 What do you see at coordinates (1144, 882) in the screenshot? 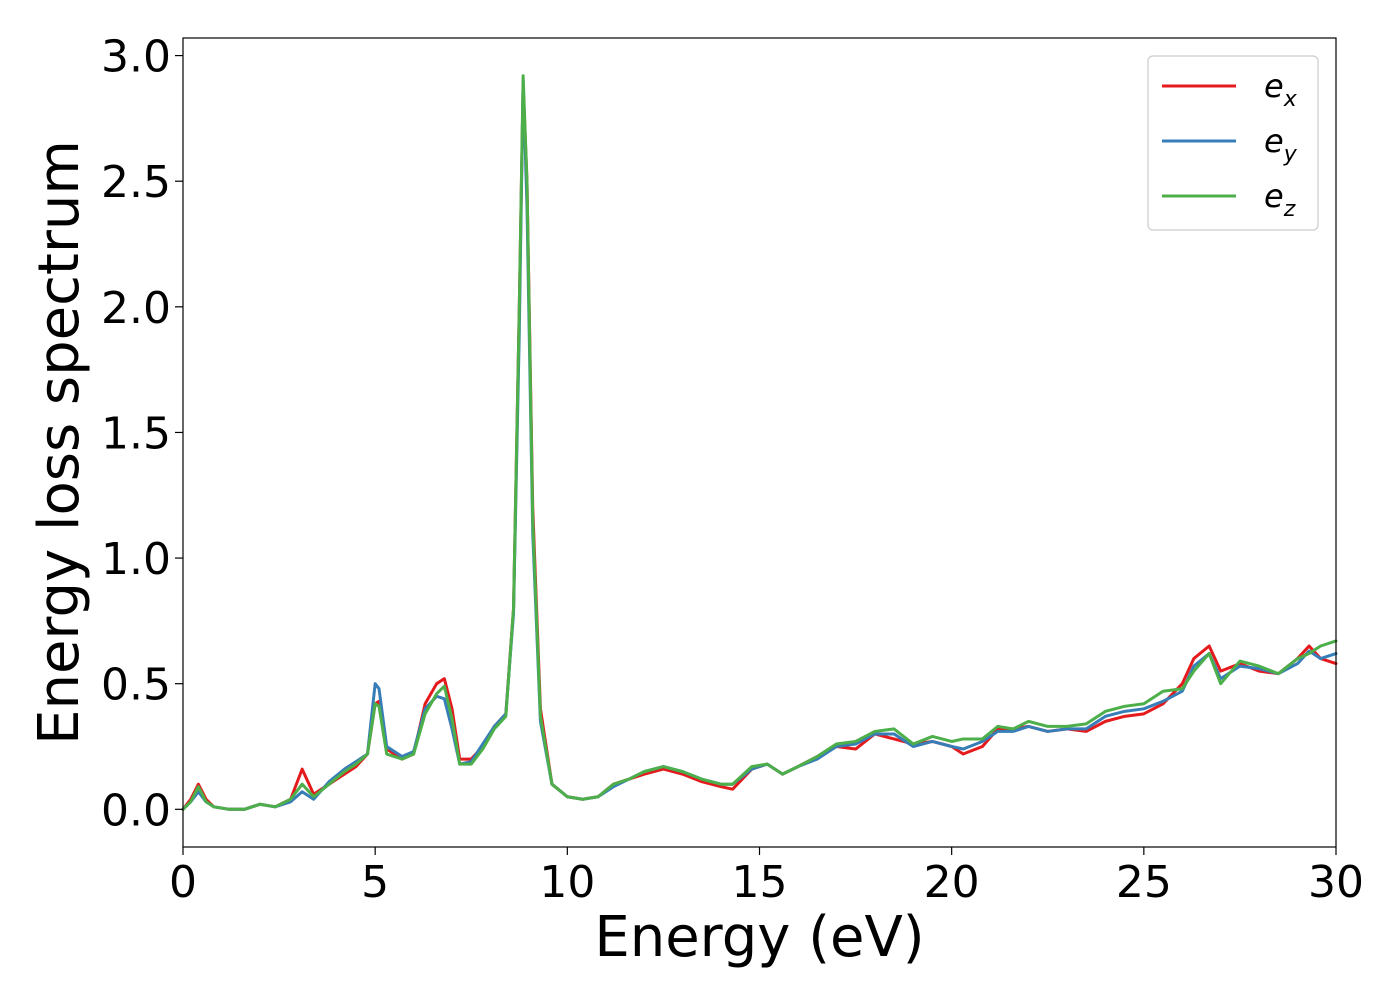
I see `x-tick-label: 25` at bounding box center [1144, 882].